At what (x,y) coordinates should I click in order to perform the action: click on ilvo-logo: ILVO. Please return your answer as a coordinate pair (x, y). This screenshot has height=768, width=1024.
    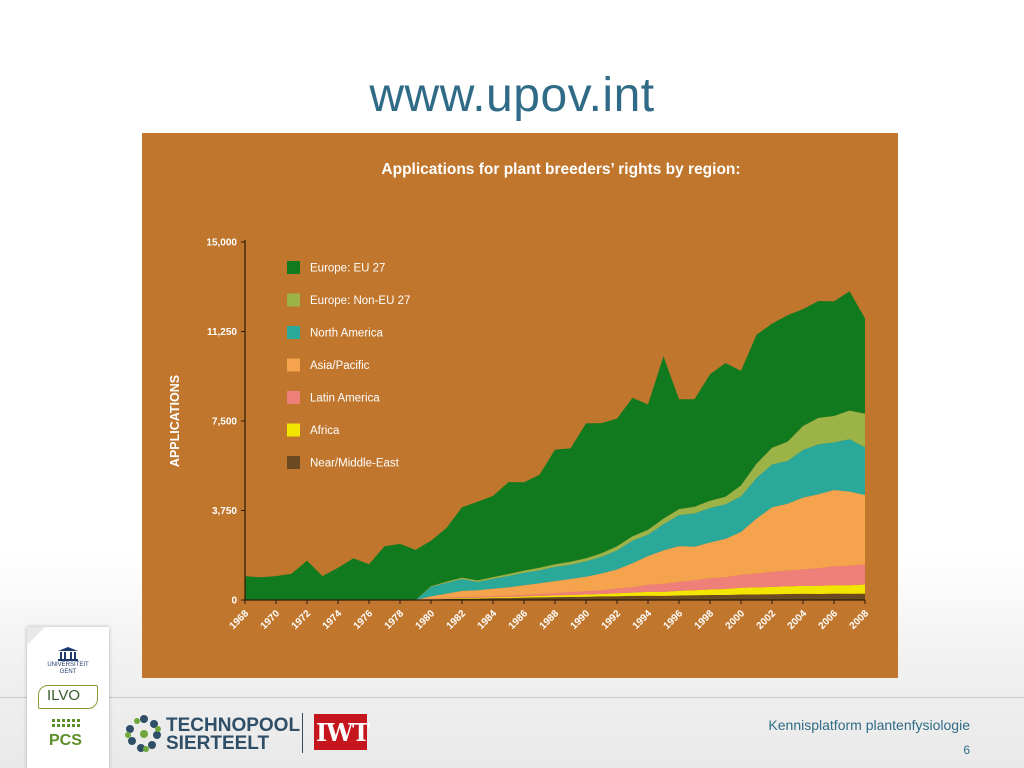
    Looking at the image, I should click on (68, 697).